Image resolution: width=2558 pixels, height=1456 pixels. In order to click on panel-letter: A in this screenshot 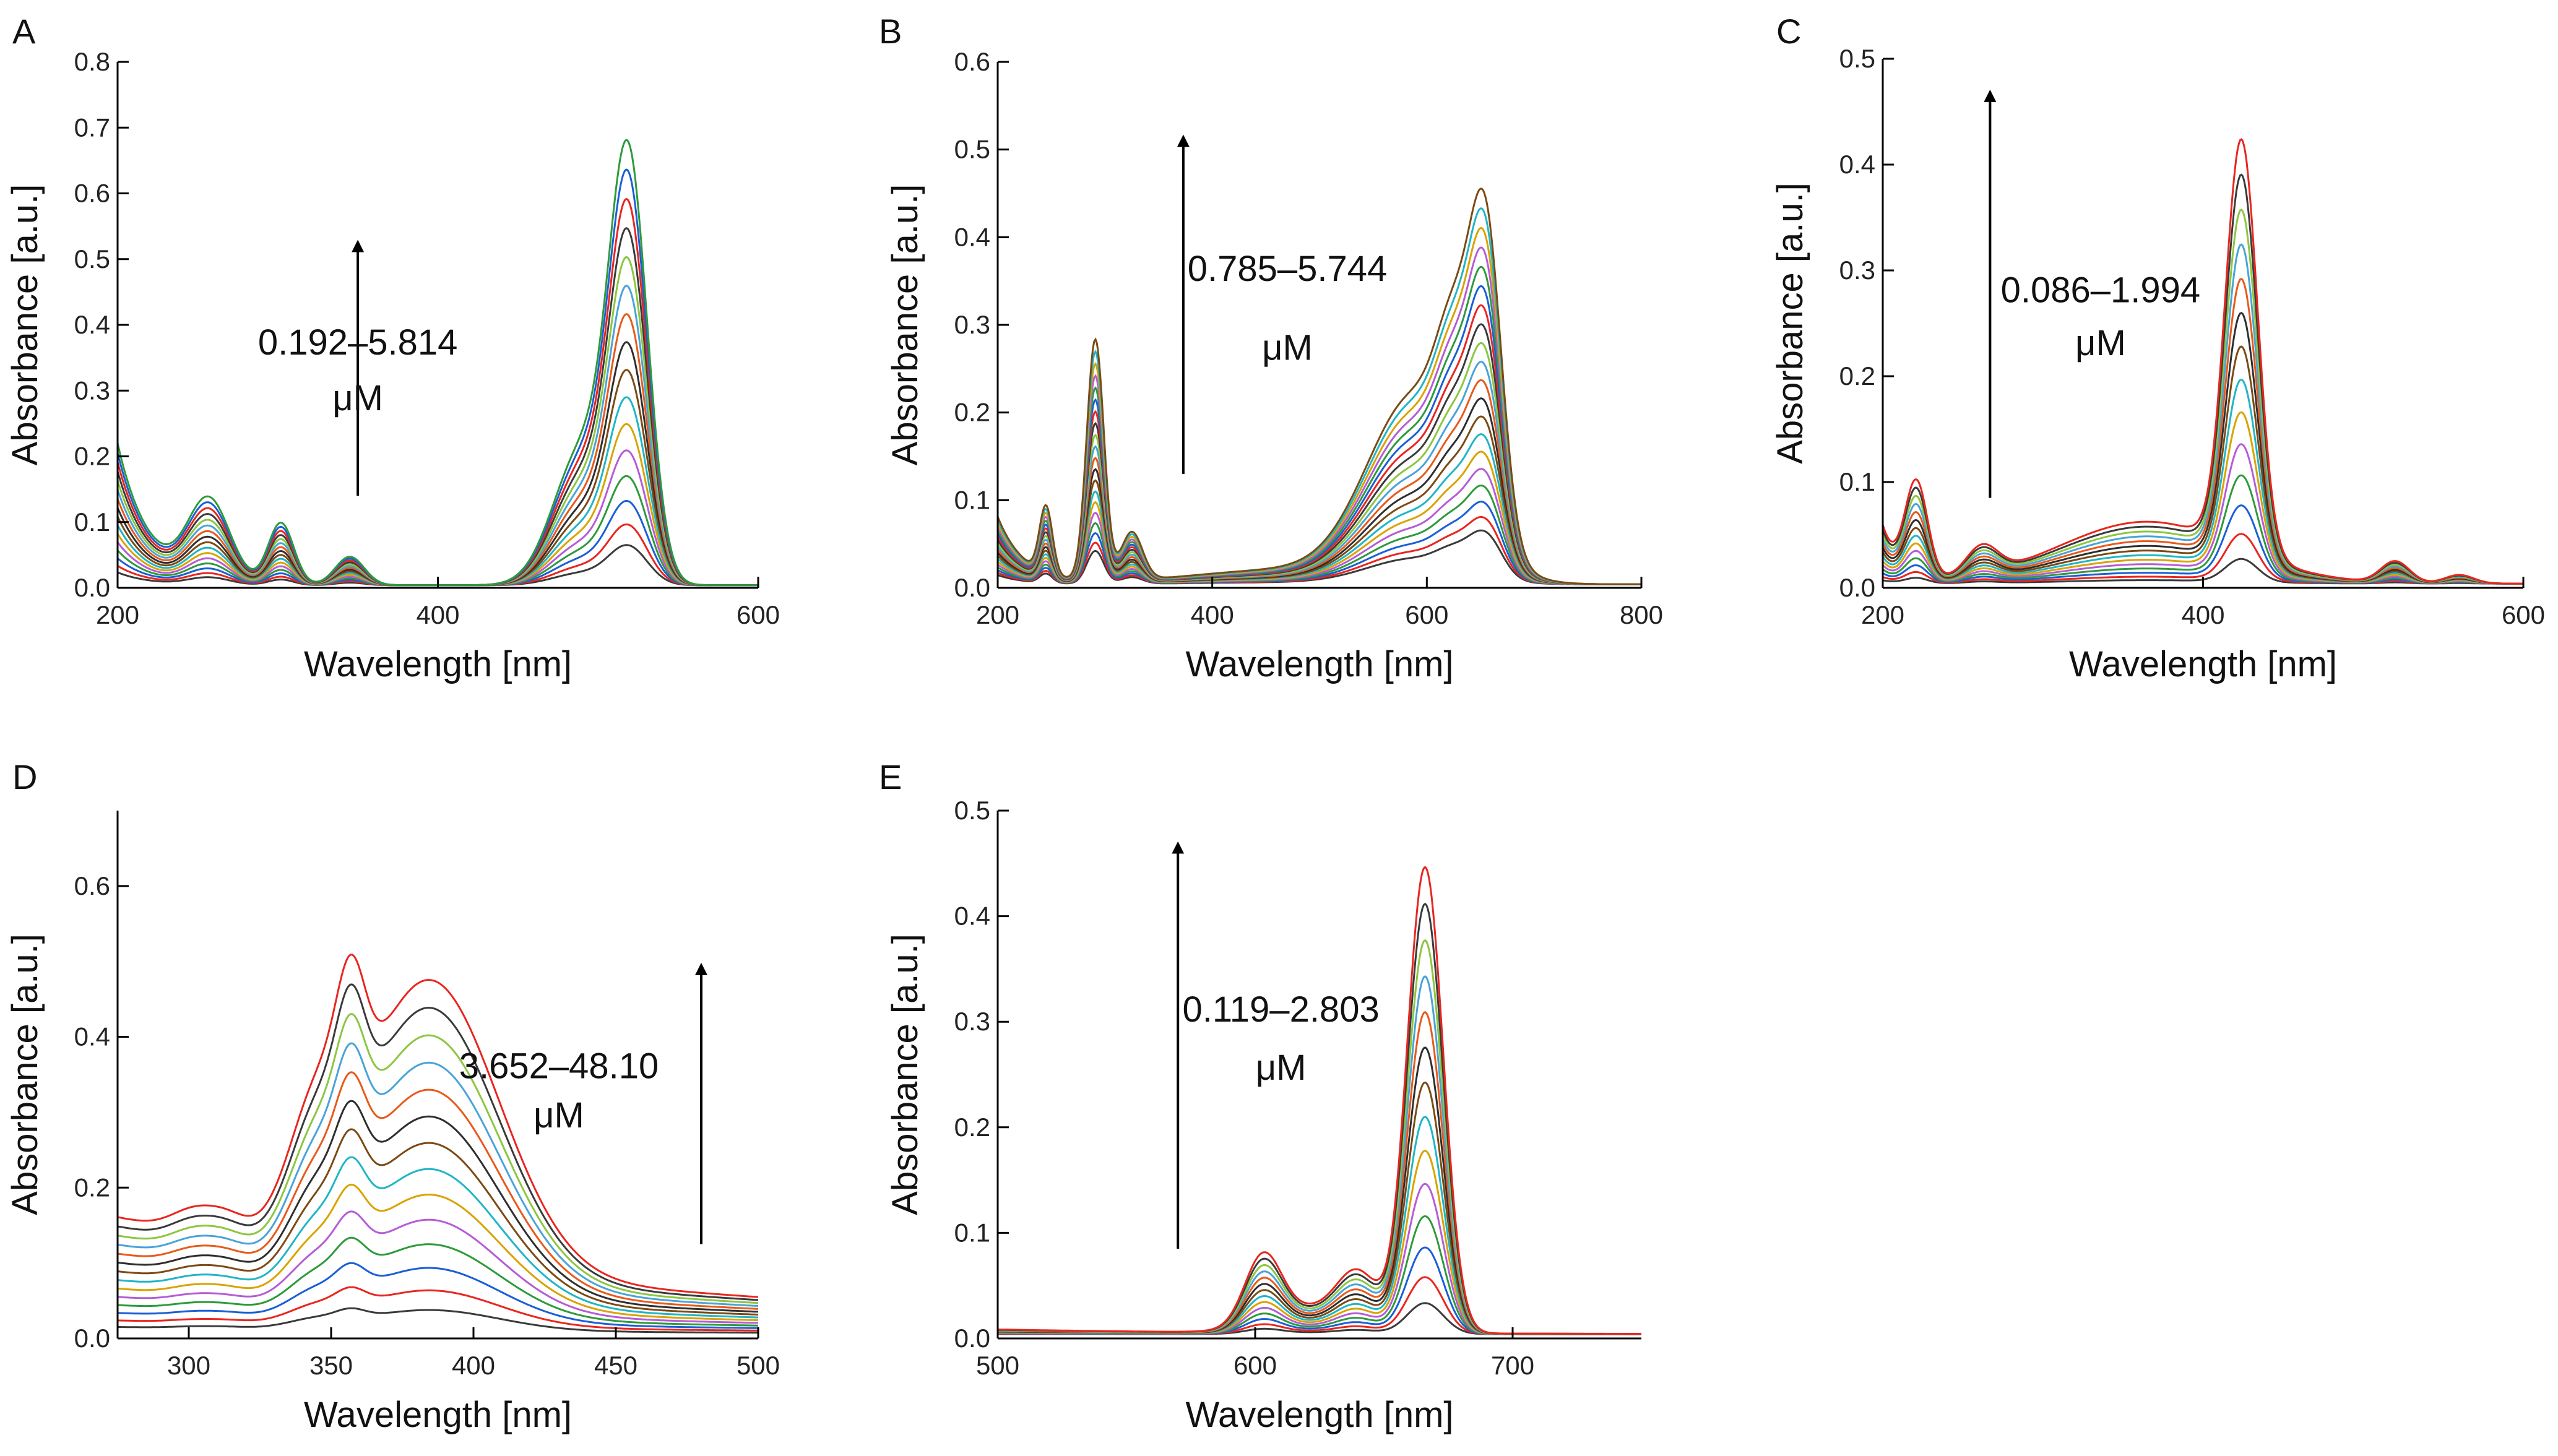, I will do `click(24, 31)`.